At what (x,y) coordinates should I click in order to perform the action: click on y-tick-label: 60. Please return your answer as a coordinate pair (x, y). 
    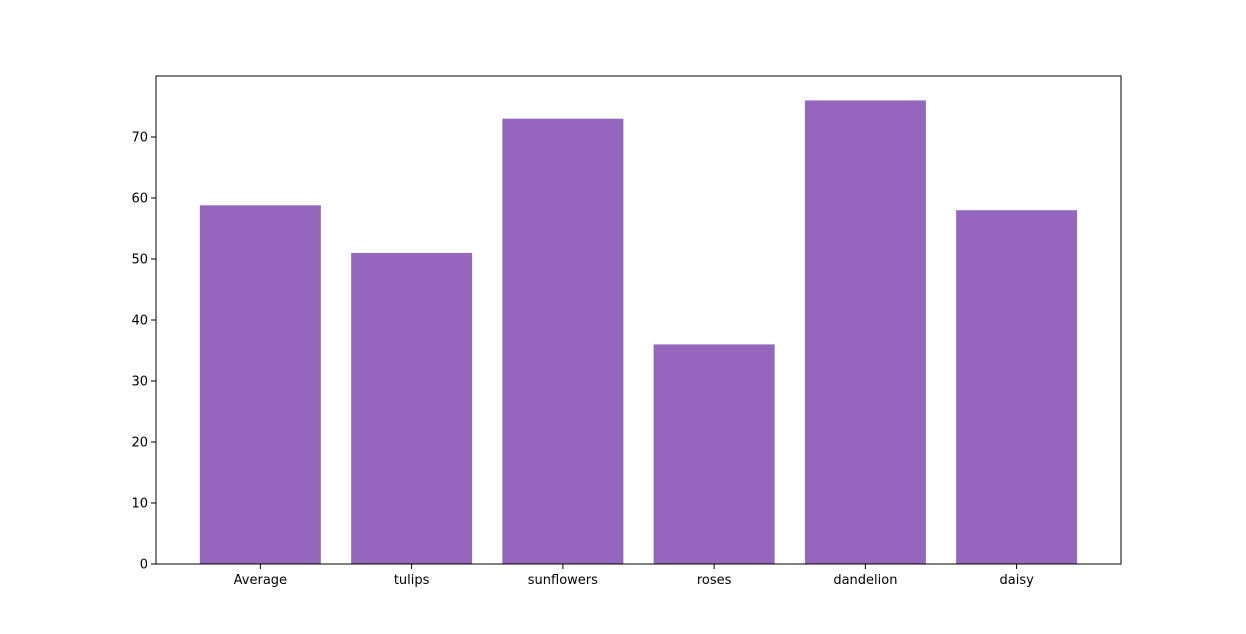
    Looking at the image, I should click on (139, 199).